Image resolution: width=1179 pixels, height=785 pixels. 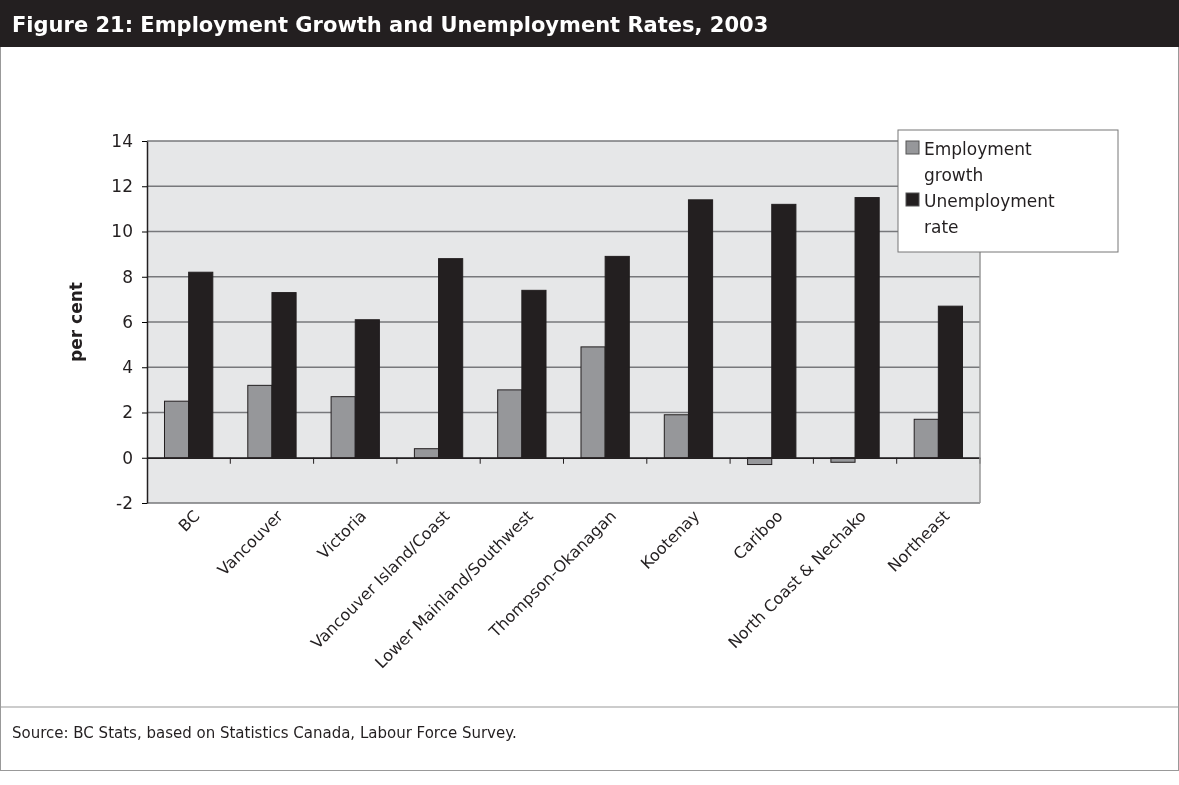 I want to click on y-tick-label: 4, so click(x=127, y=367).